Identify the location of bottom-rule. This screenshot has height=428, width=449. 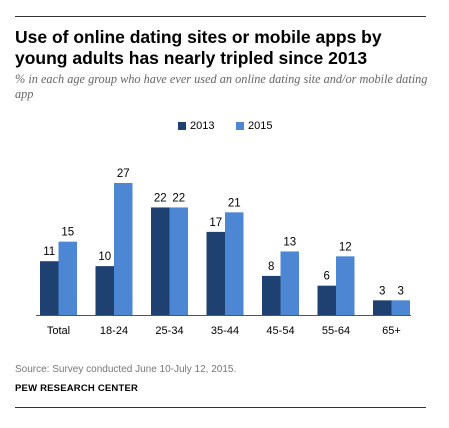
(220, 407).